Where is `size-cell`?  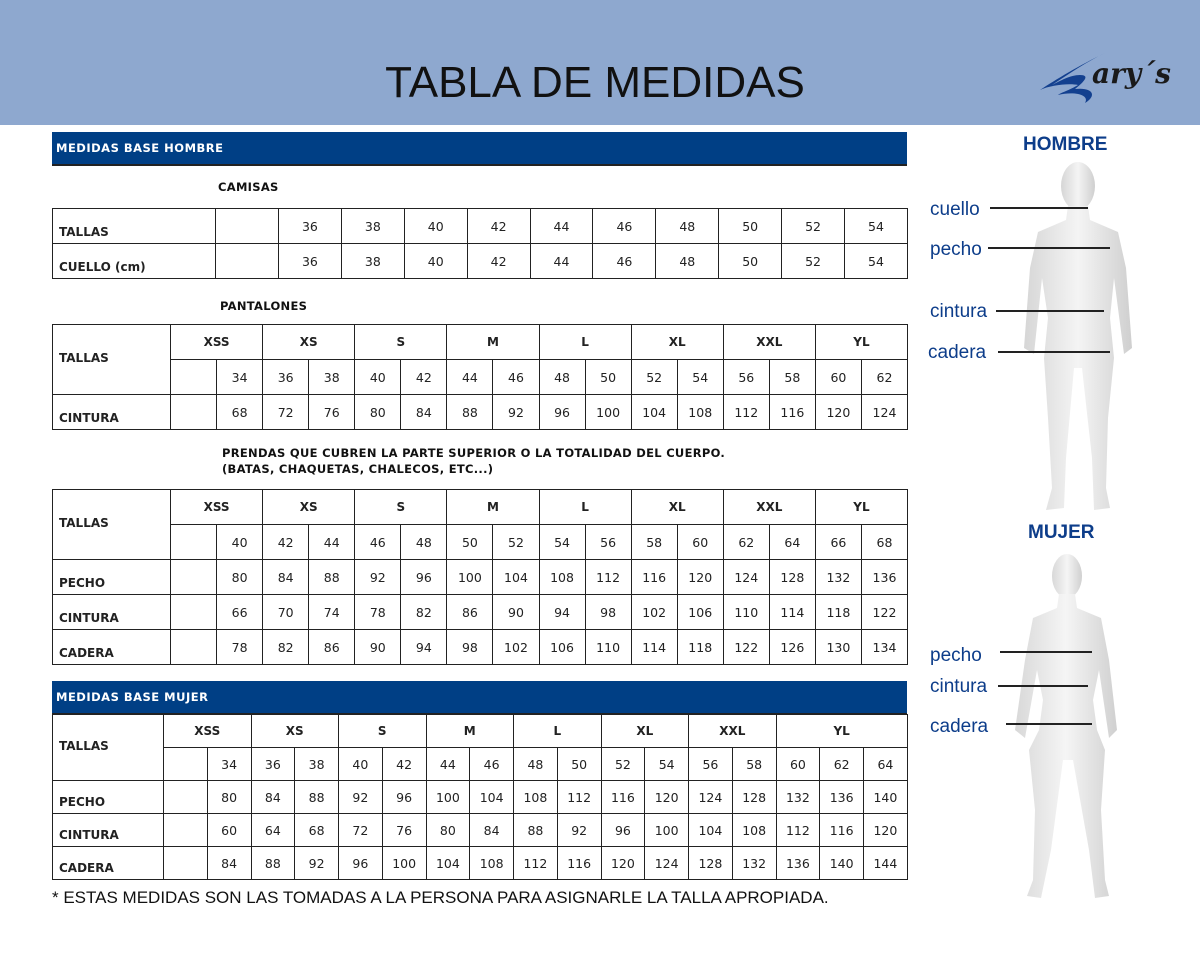
size-cell is located at coordinates (193, 377).